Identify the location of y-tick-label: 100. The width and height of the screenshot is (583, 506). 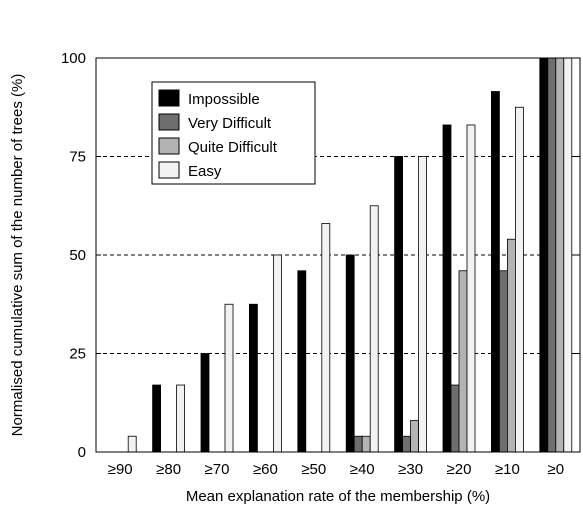
(73, 58).